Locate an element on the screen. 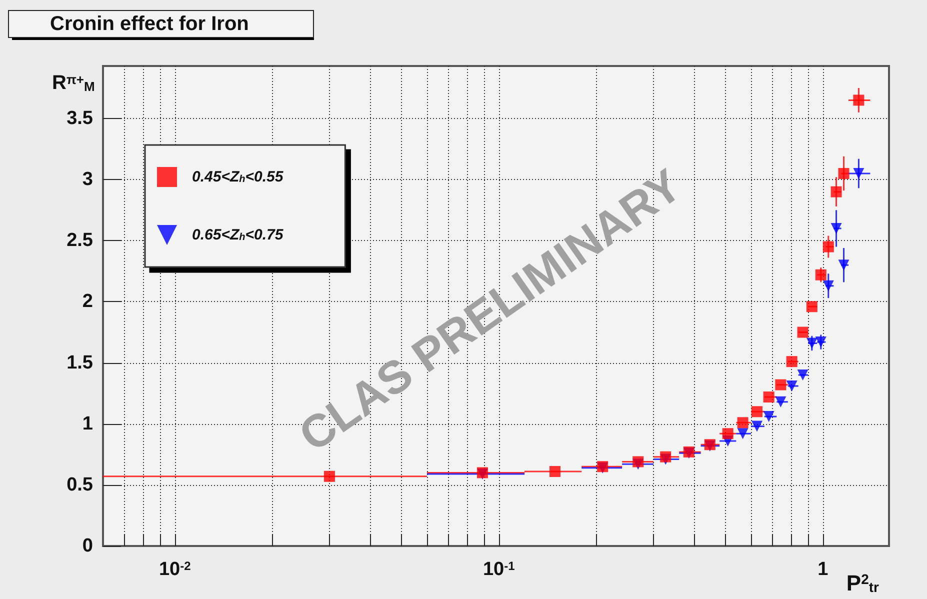 The height and width of the screenshot is (599, 927). legend-label: 0.45<Zh<0.55 is located at coordinates (238, 177).